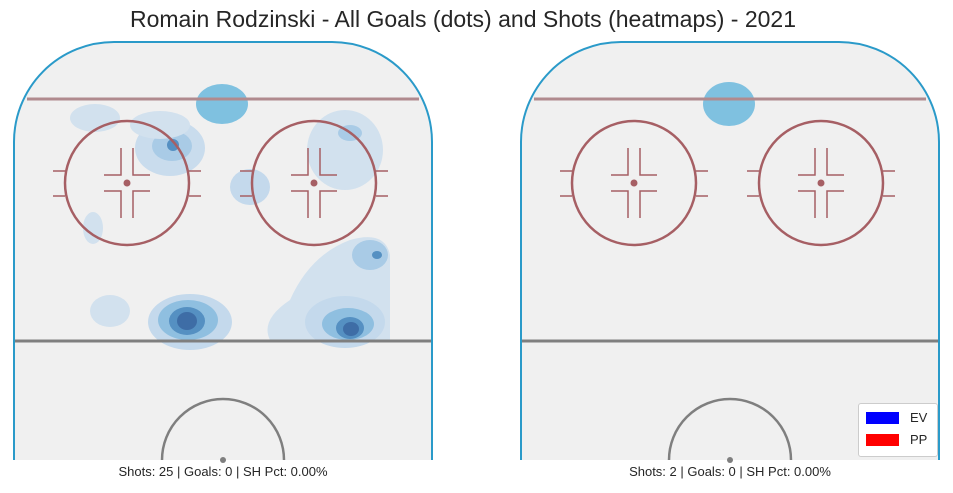 The width and height of the screenshot is (953, 493). I want to click on legend-label-ev: EV, so click(919, 417).